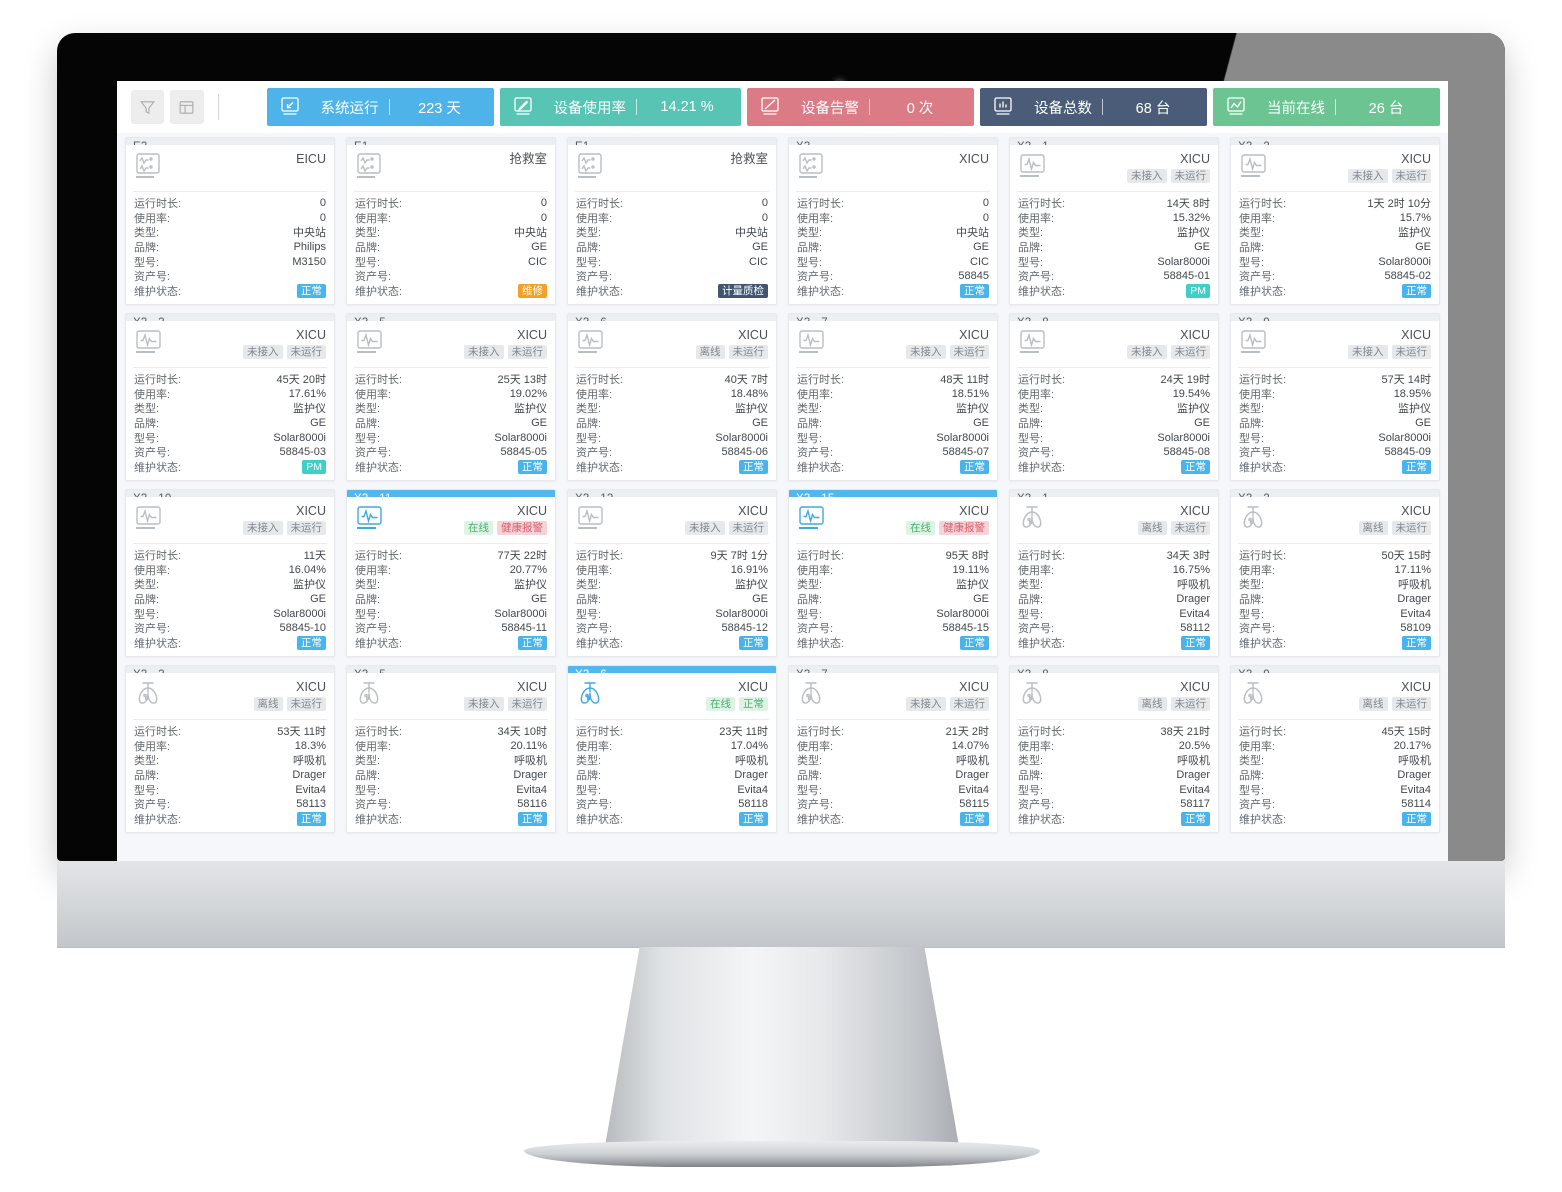 The width and height of the screenshot is (1562, 1192). I want to click on kpi-currently-online: 当前在线 26 台, so click(1327, 107).